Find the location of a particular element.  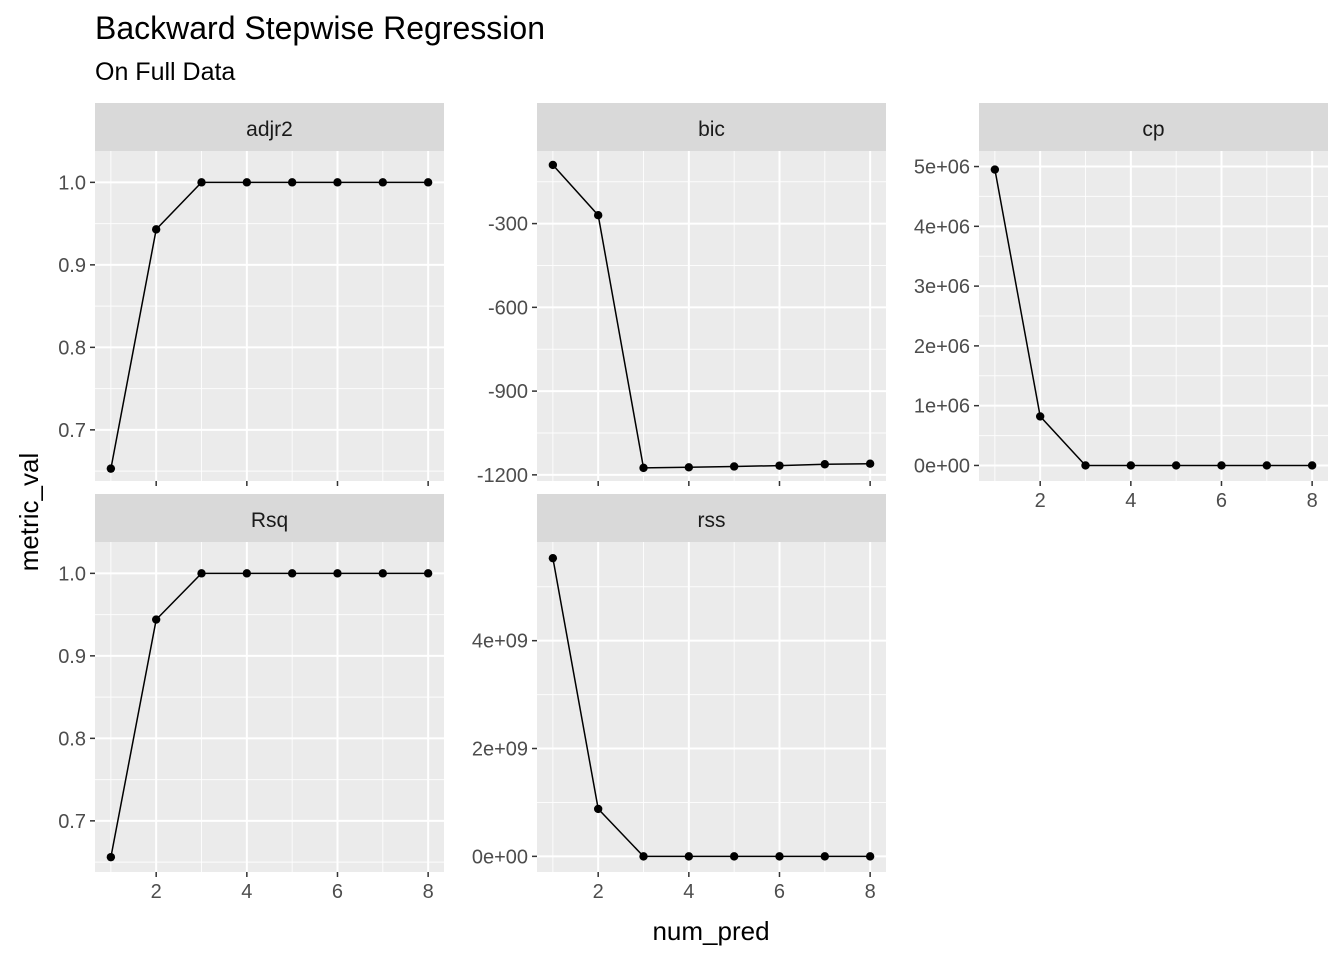

series-line-bic is located at coordinates (711, 316).